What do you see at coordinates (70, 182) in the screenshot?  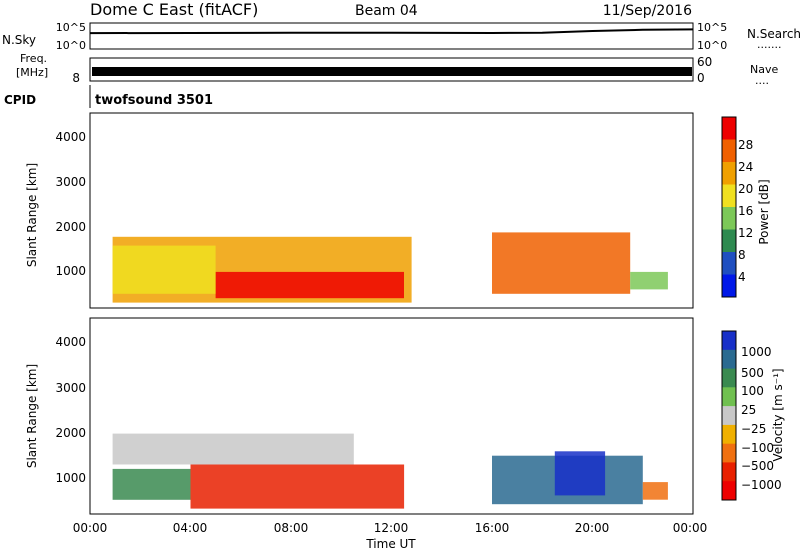 I see `power-ytick-3000: 3000` at bounding box center [70, 182].